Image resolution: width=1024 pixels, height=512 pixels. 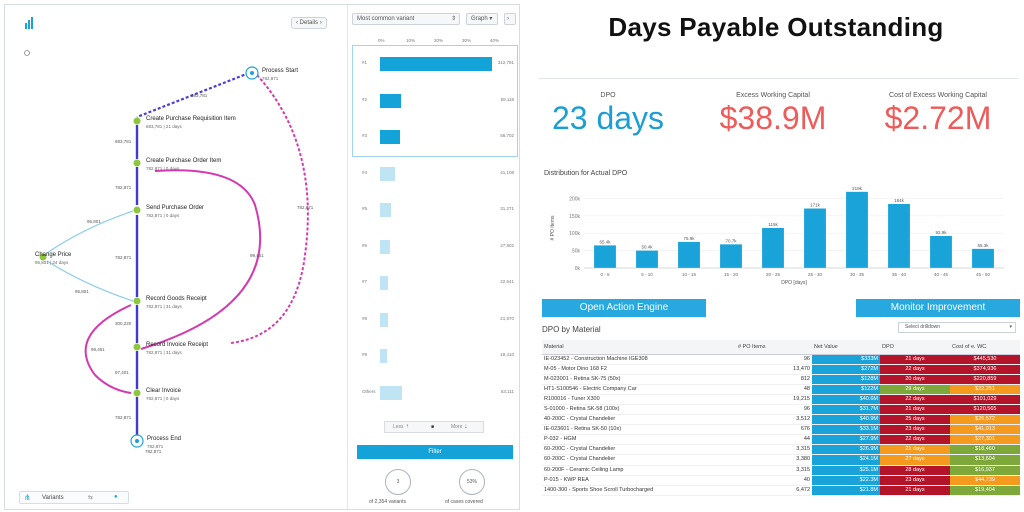 What do you see at coordinates (406, 19) in the screenshot?
I see `variant-select: Most common variant ⇕` at bounding box center [406, 19].